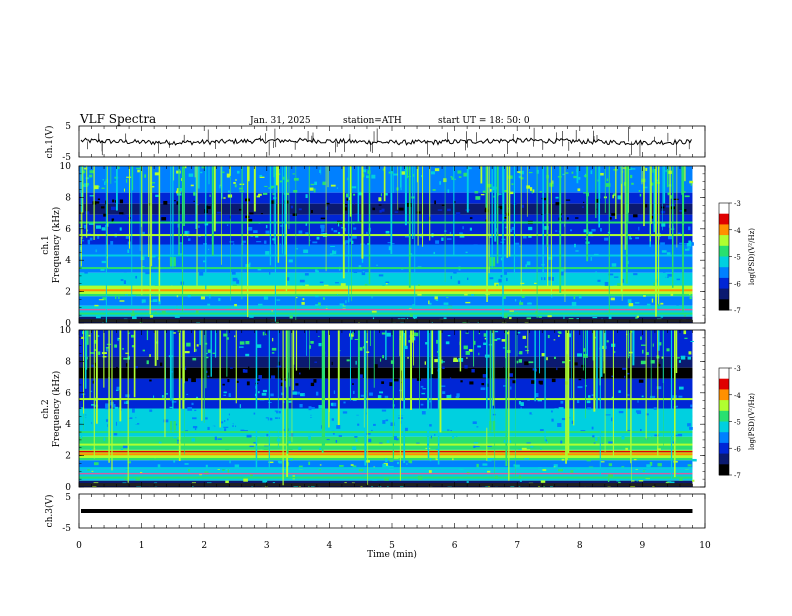  I want to click on lowfreq-line, so click(386, 309).